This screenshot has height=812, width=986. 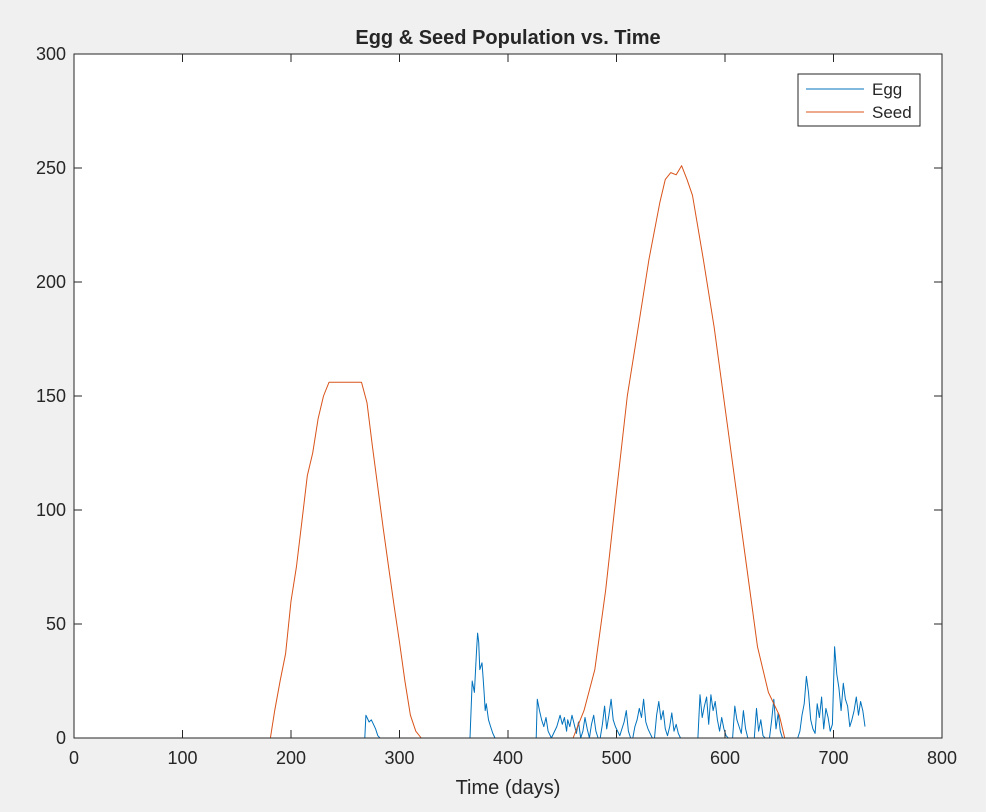 I want to click on x-tick-label: 700, so click(x=833, y=758).